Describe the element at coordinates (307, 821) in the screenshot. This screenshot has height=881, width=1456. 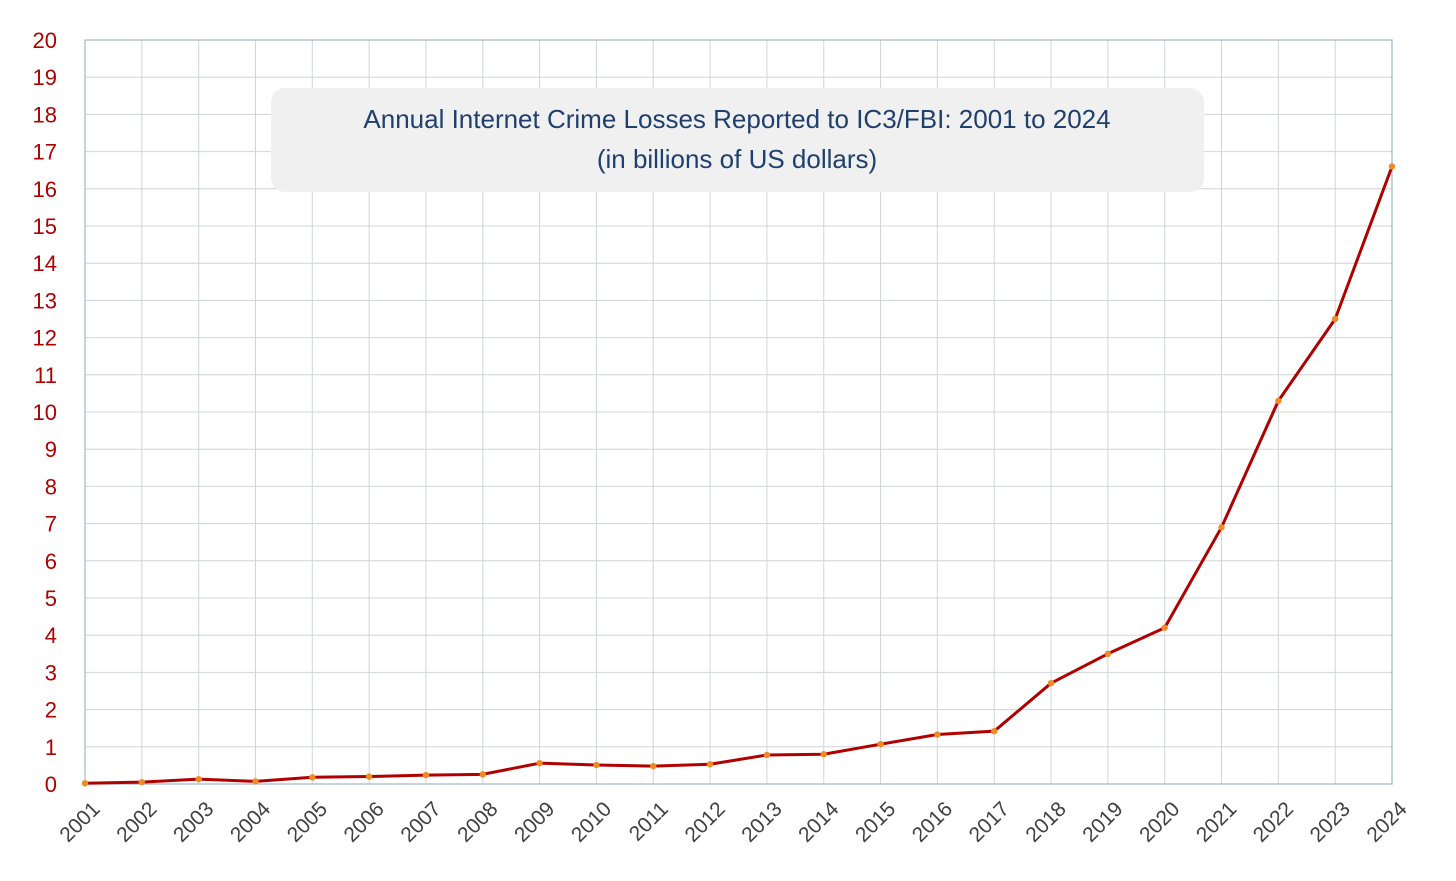
I see `x-tick-label: 2005` at that location.